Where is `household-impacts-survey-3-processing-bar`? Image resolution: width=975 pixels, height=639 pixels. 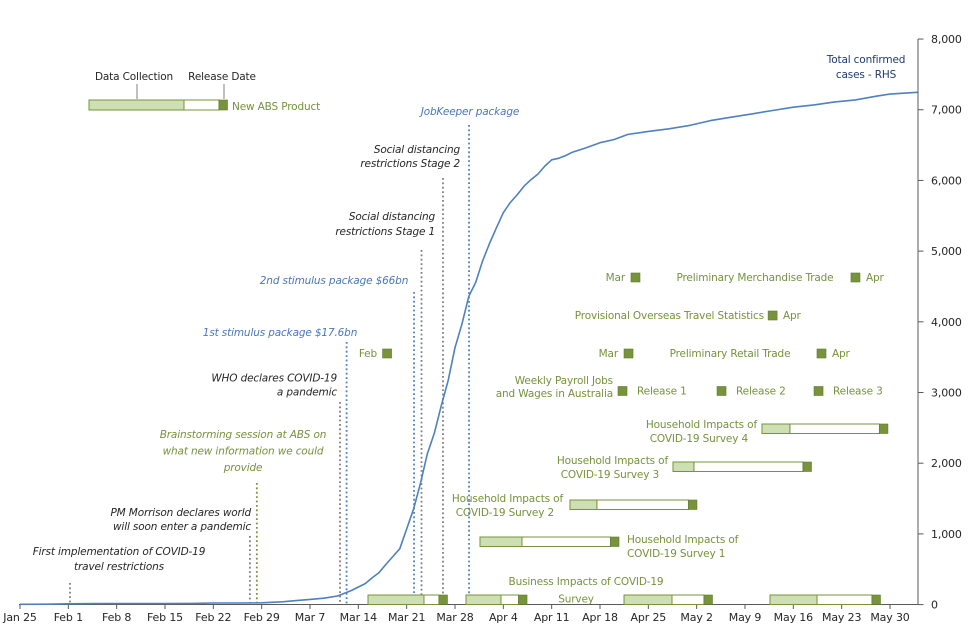
household-impacts-survey-3-processing-bar is located at coordinates (748, 466).